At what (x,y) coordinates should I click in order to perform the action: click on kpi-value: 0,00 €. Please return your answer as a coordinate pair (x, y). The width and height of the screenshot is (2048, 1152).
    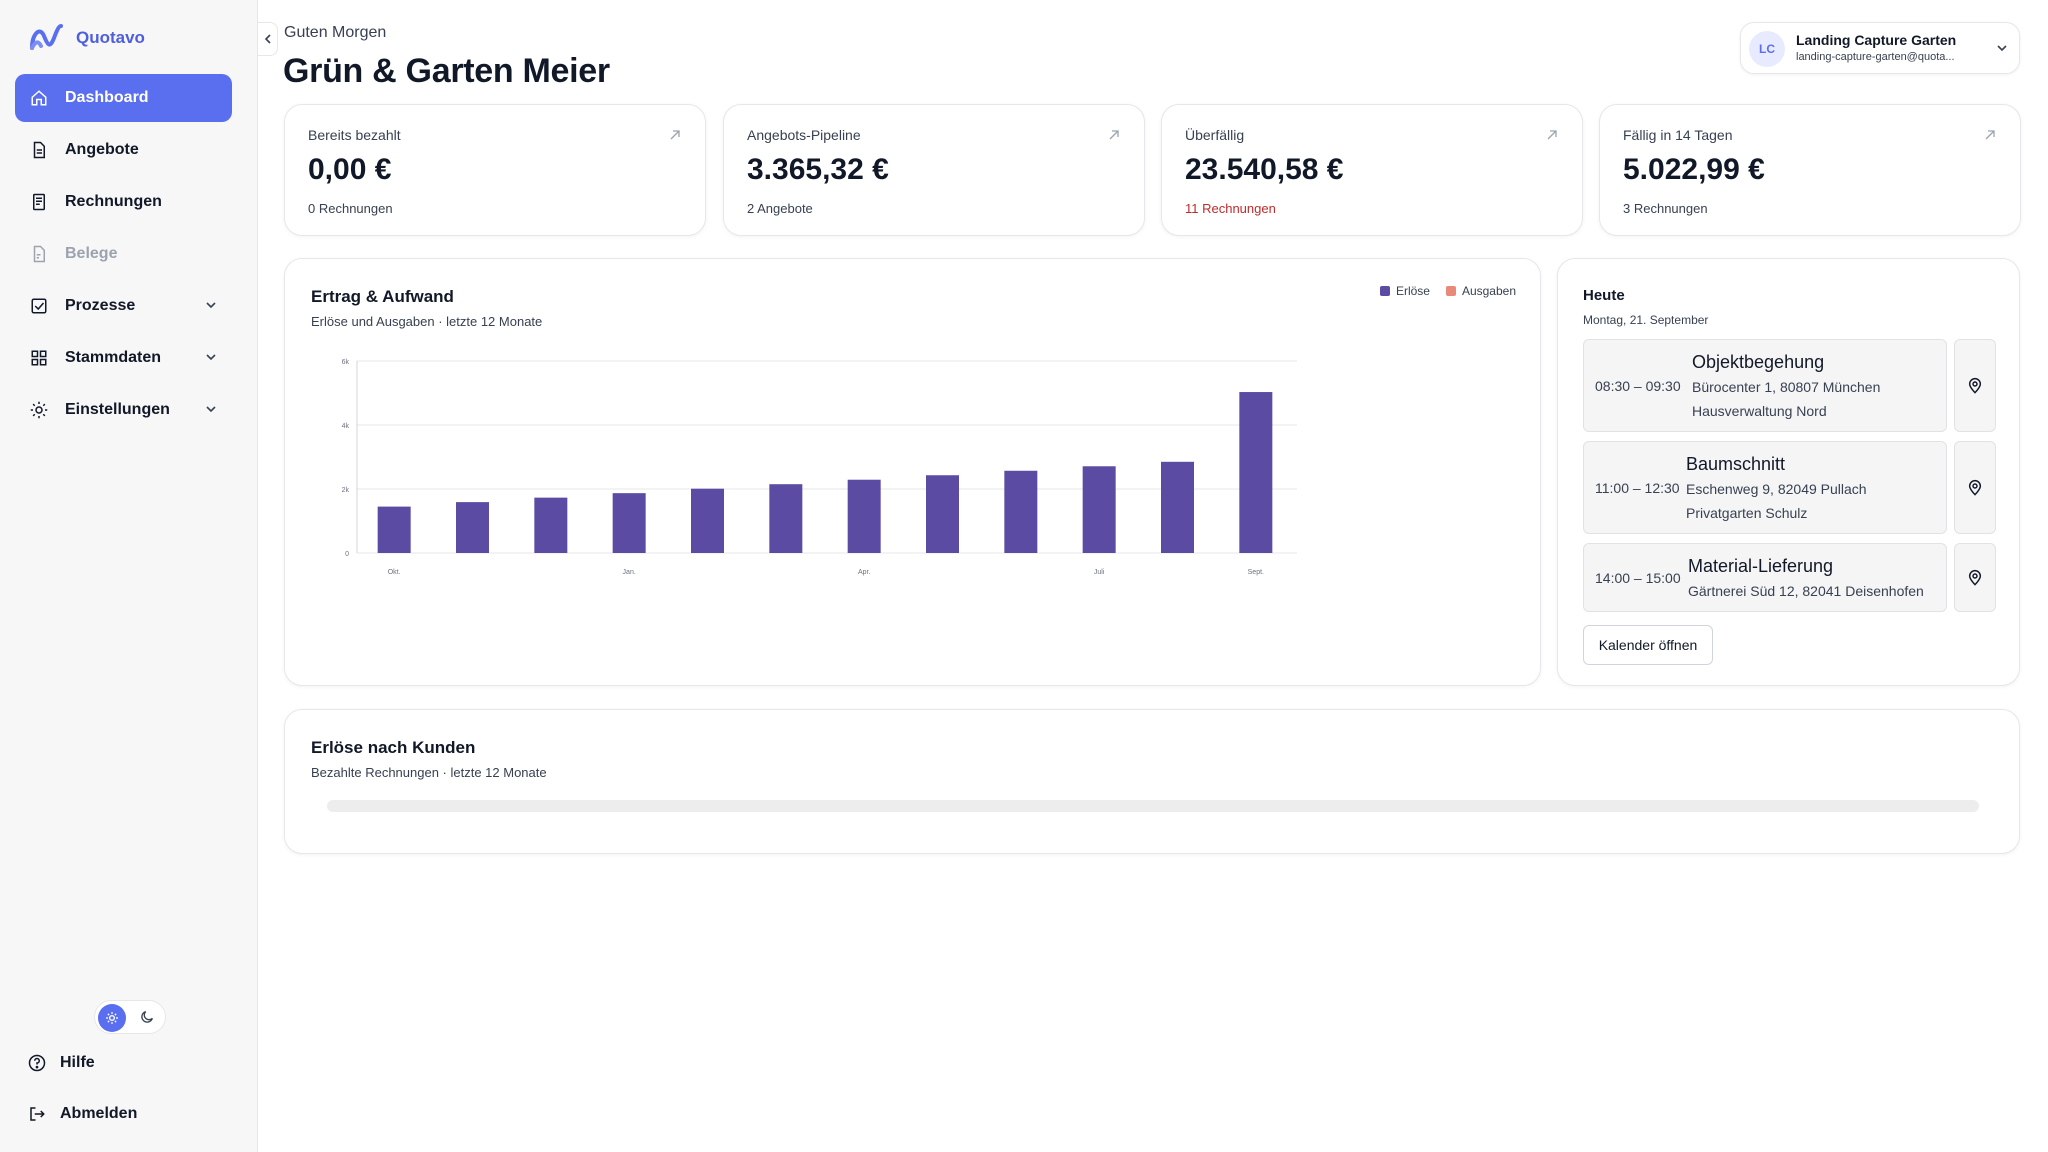
    Looking at the image, I should click on (350, 169).